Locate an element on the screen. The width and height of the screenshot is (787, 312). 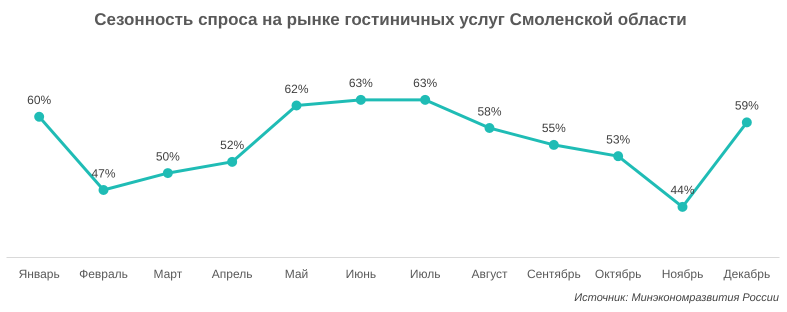
data-label: 50% is located at coordinates (168, 156).